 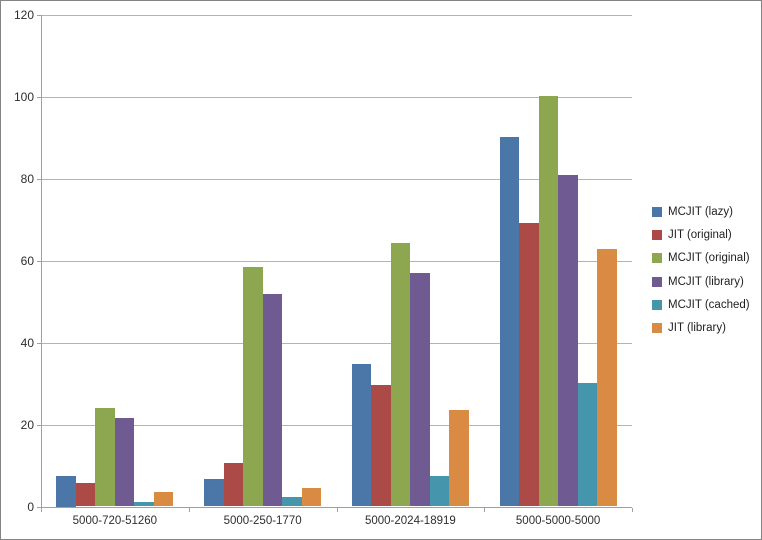 I want to click on legend-item-jit-library: JIT (library), so click(x=701, y=327).